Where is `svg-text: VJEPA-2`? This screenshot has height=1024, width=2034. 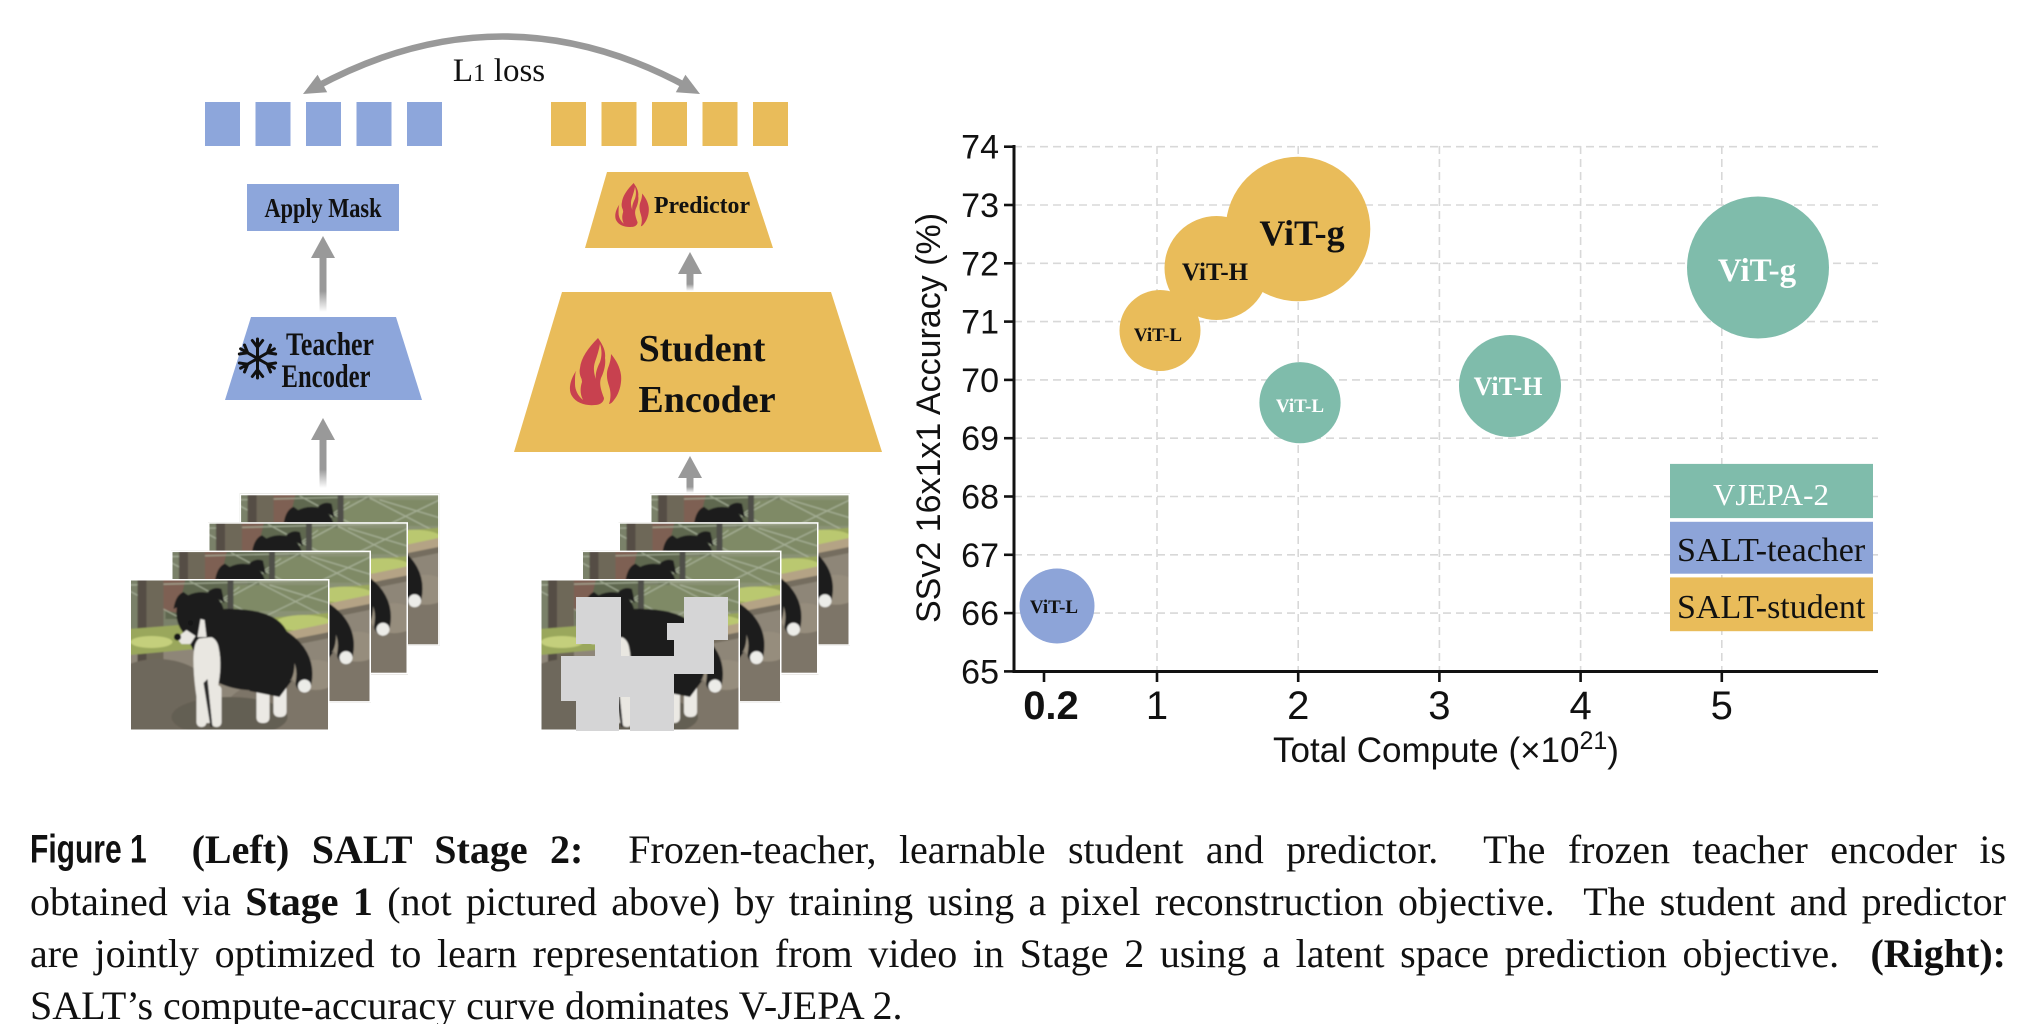 svg-text: VJEPA-2 is located at coordinates (1771, 494).